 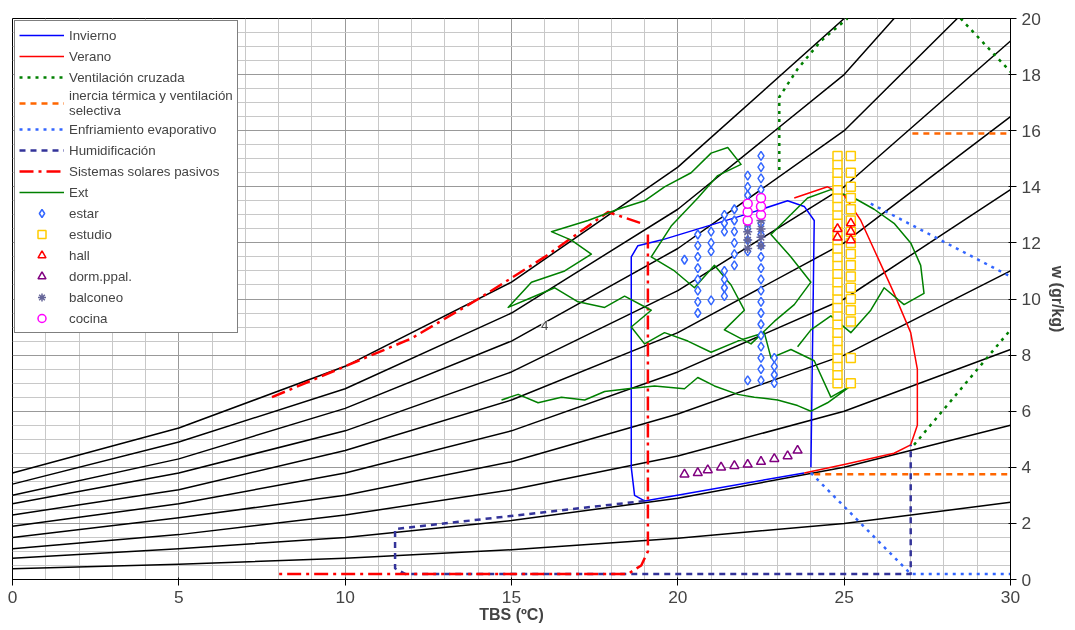 What do you see at coordinates (93, 35) in the screenshot?
I see `legend-label: Invierno` at bounding box center [93, 35].